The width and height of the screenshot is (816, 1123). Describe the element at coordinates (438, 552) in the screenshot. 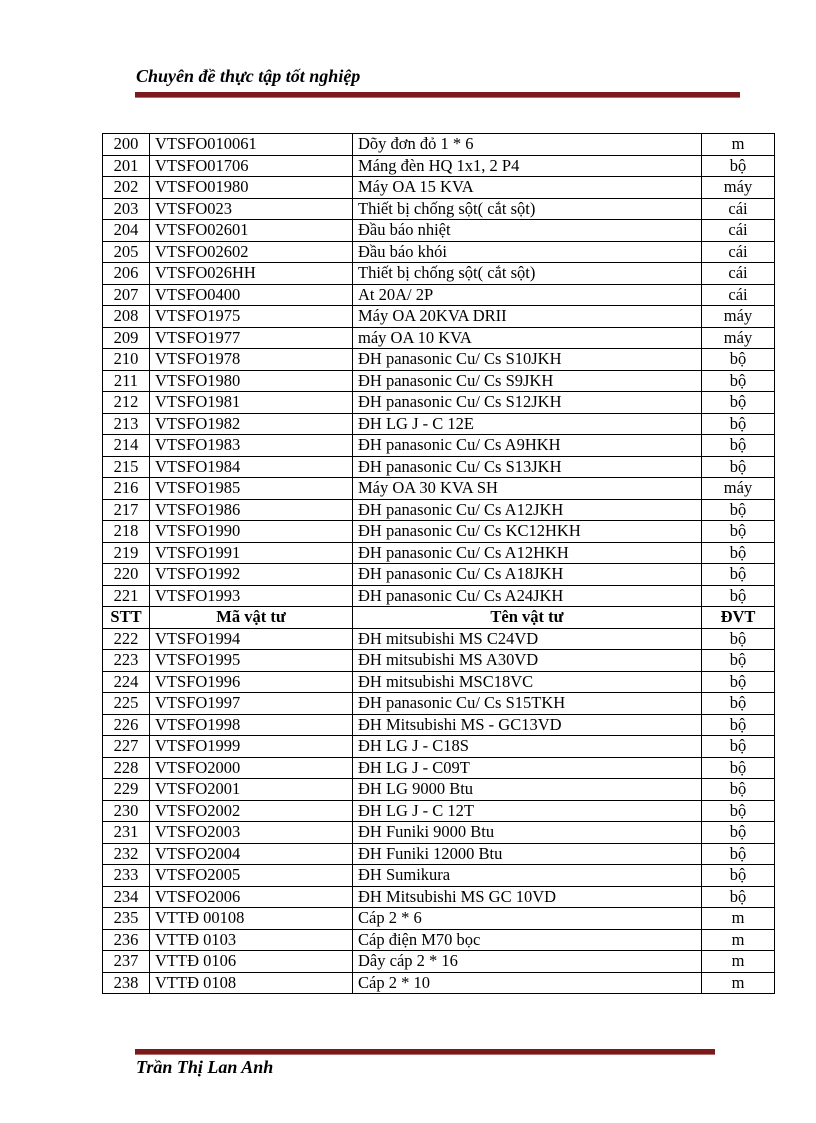

I see `table-row: 219 VTSFO1991 ĐH panasonic Cu/ Cs A12HKH bộ` at that location.